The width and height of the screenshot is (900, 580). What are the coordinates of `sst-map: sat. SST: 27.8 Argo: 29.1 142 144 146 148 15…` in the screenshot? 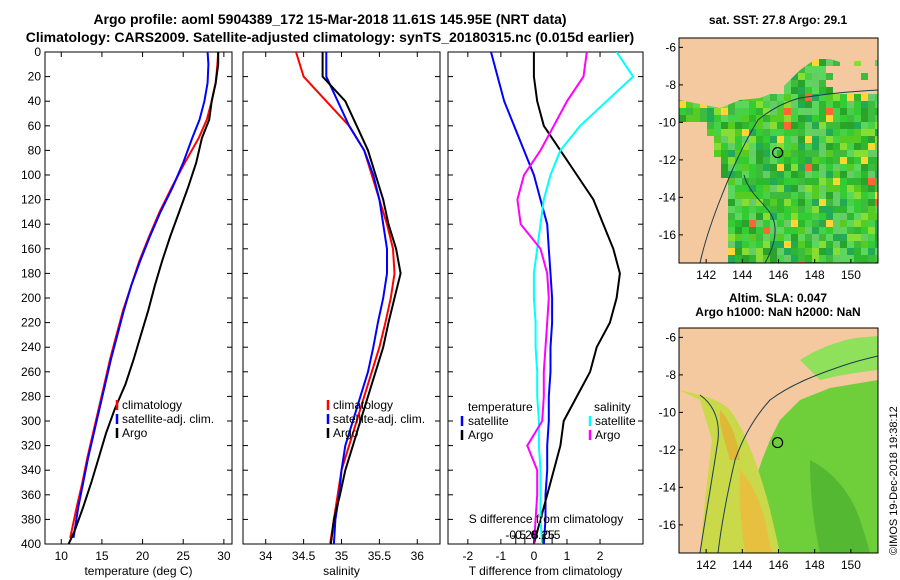 It's located at (769, 147).